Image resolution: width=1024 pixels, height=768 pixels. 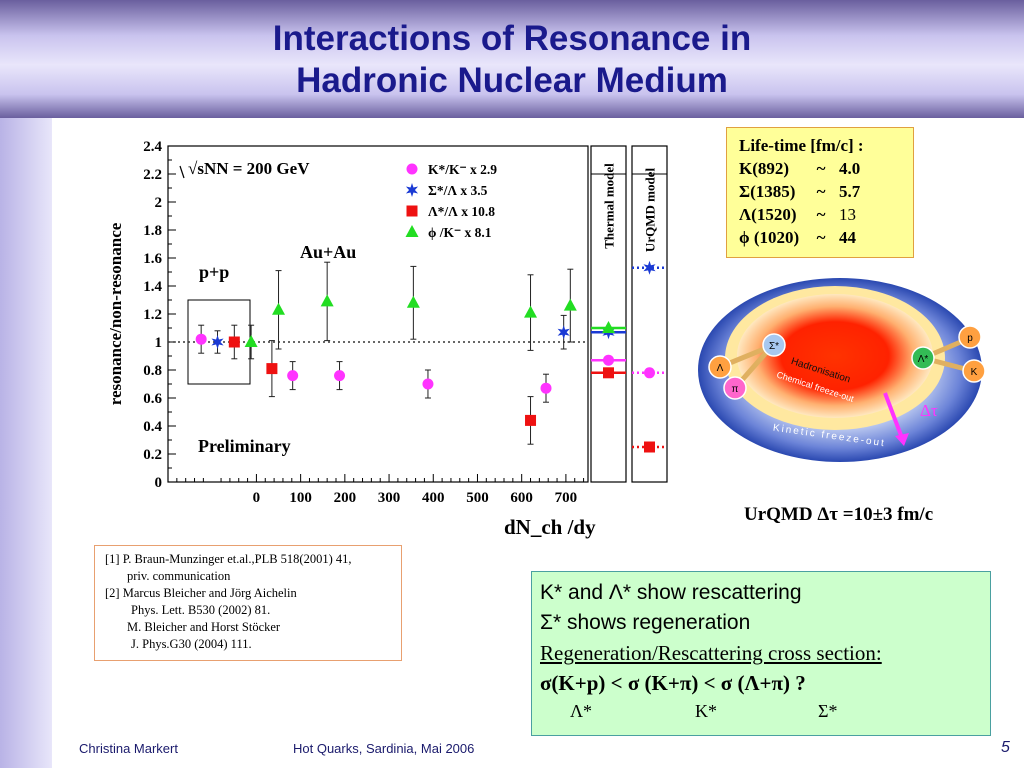 I want to click on legend-entry: Σ*/Λ x 3.5, so click(x=458, y=190).